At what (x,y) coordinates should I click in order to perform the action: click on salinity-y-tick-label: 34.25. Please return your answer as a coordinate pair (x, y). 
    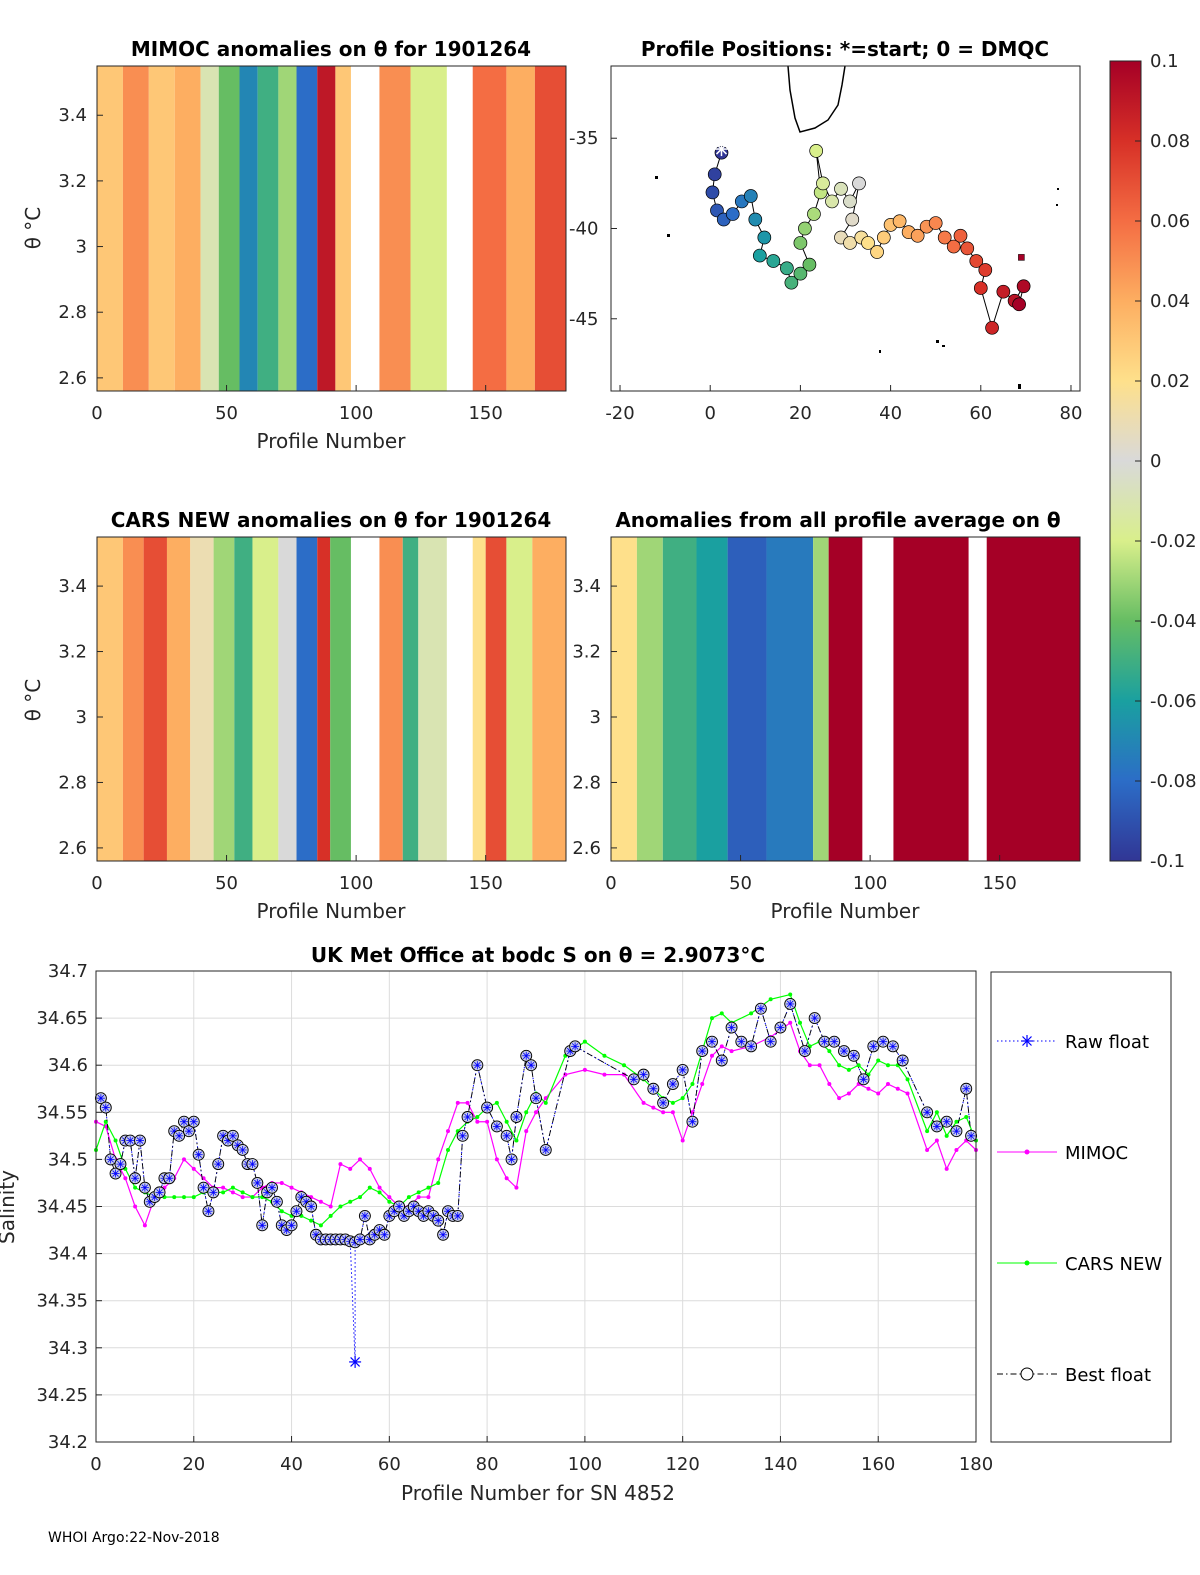
    Looking at the image, I should click on (62, 1395).